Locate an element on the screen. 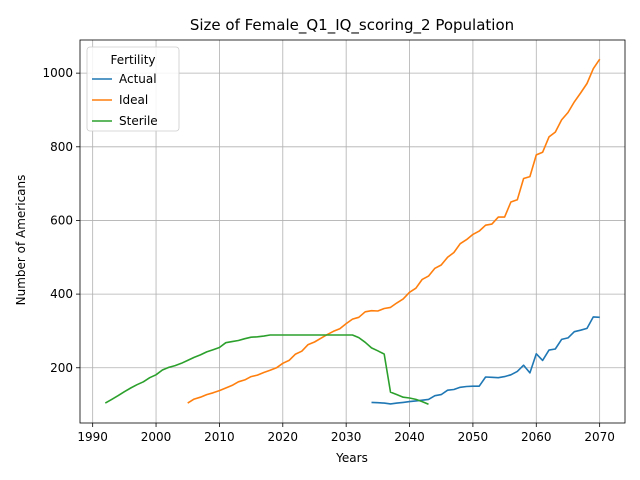  y-tick-label: 600 is located at coordinates (61, 220).